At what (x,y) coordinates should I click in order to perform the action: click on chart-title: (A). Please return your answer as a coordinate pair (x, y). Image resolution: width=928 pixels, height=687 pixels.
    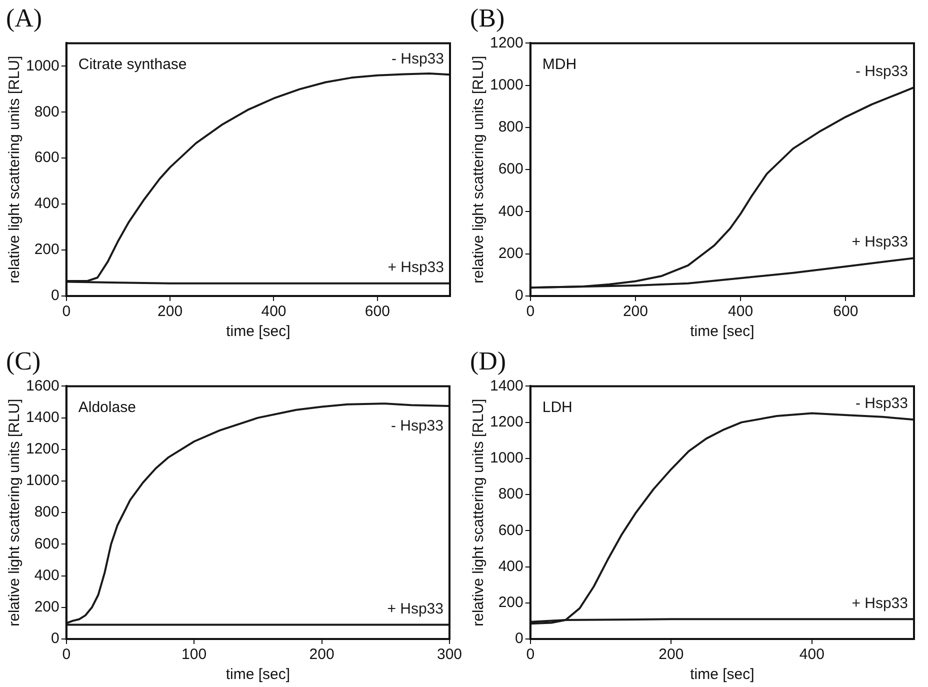
    Looking at the image, I should click on (24, 17).